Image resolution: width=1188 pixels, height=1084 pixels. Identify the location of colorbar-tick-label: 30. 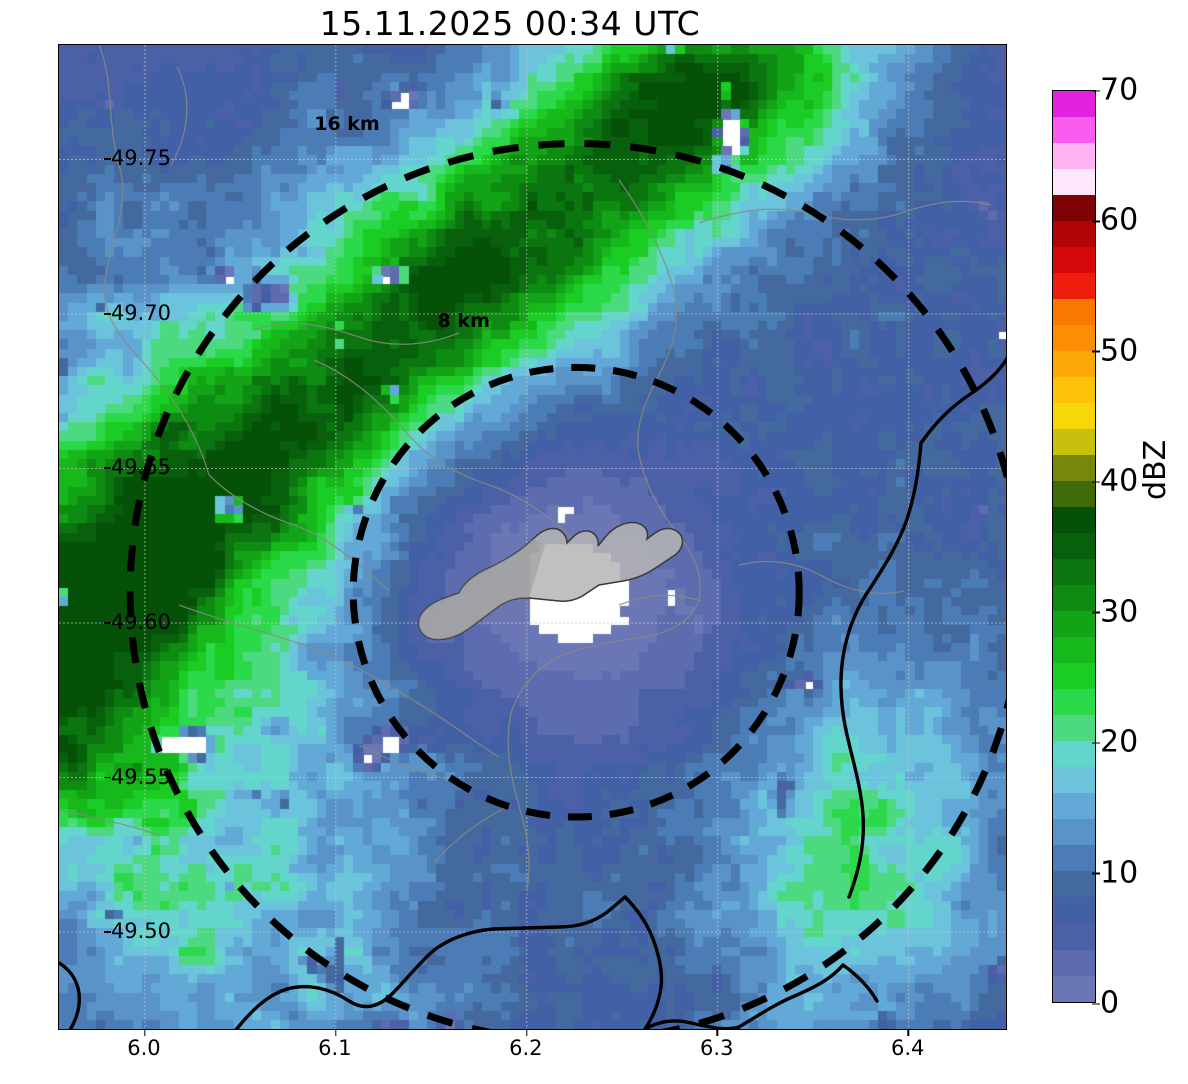
(1115, 611).